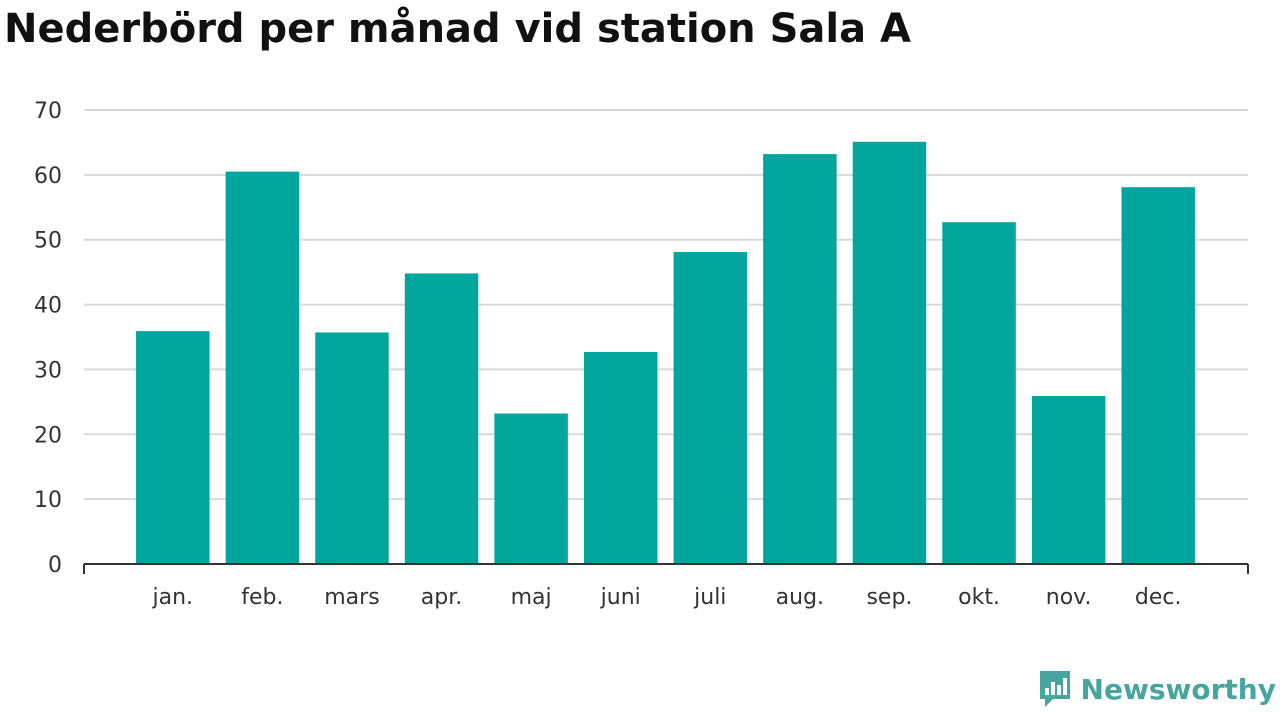 This screenshot has height=720, width=1280. What do you see at coordinates (1069, 597) in the screenshot?
I see `x-tick-label: nov.` at bounding box center [1069, 597].